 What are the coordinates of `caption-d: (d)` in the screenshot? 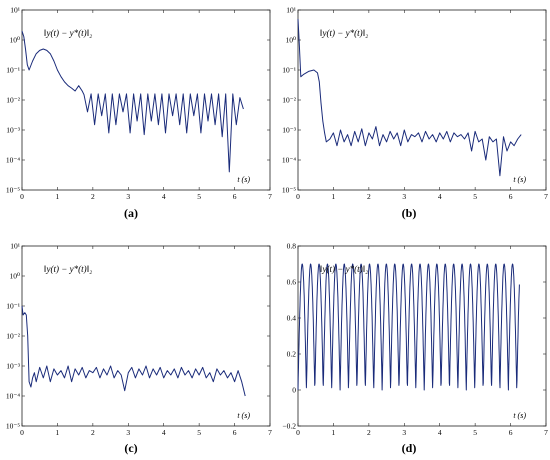 It's located at (409, 448).